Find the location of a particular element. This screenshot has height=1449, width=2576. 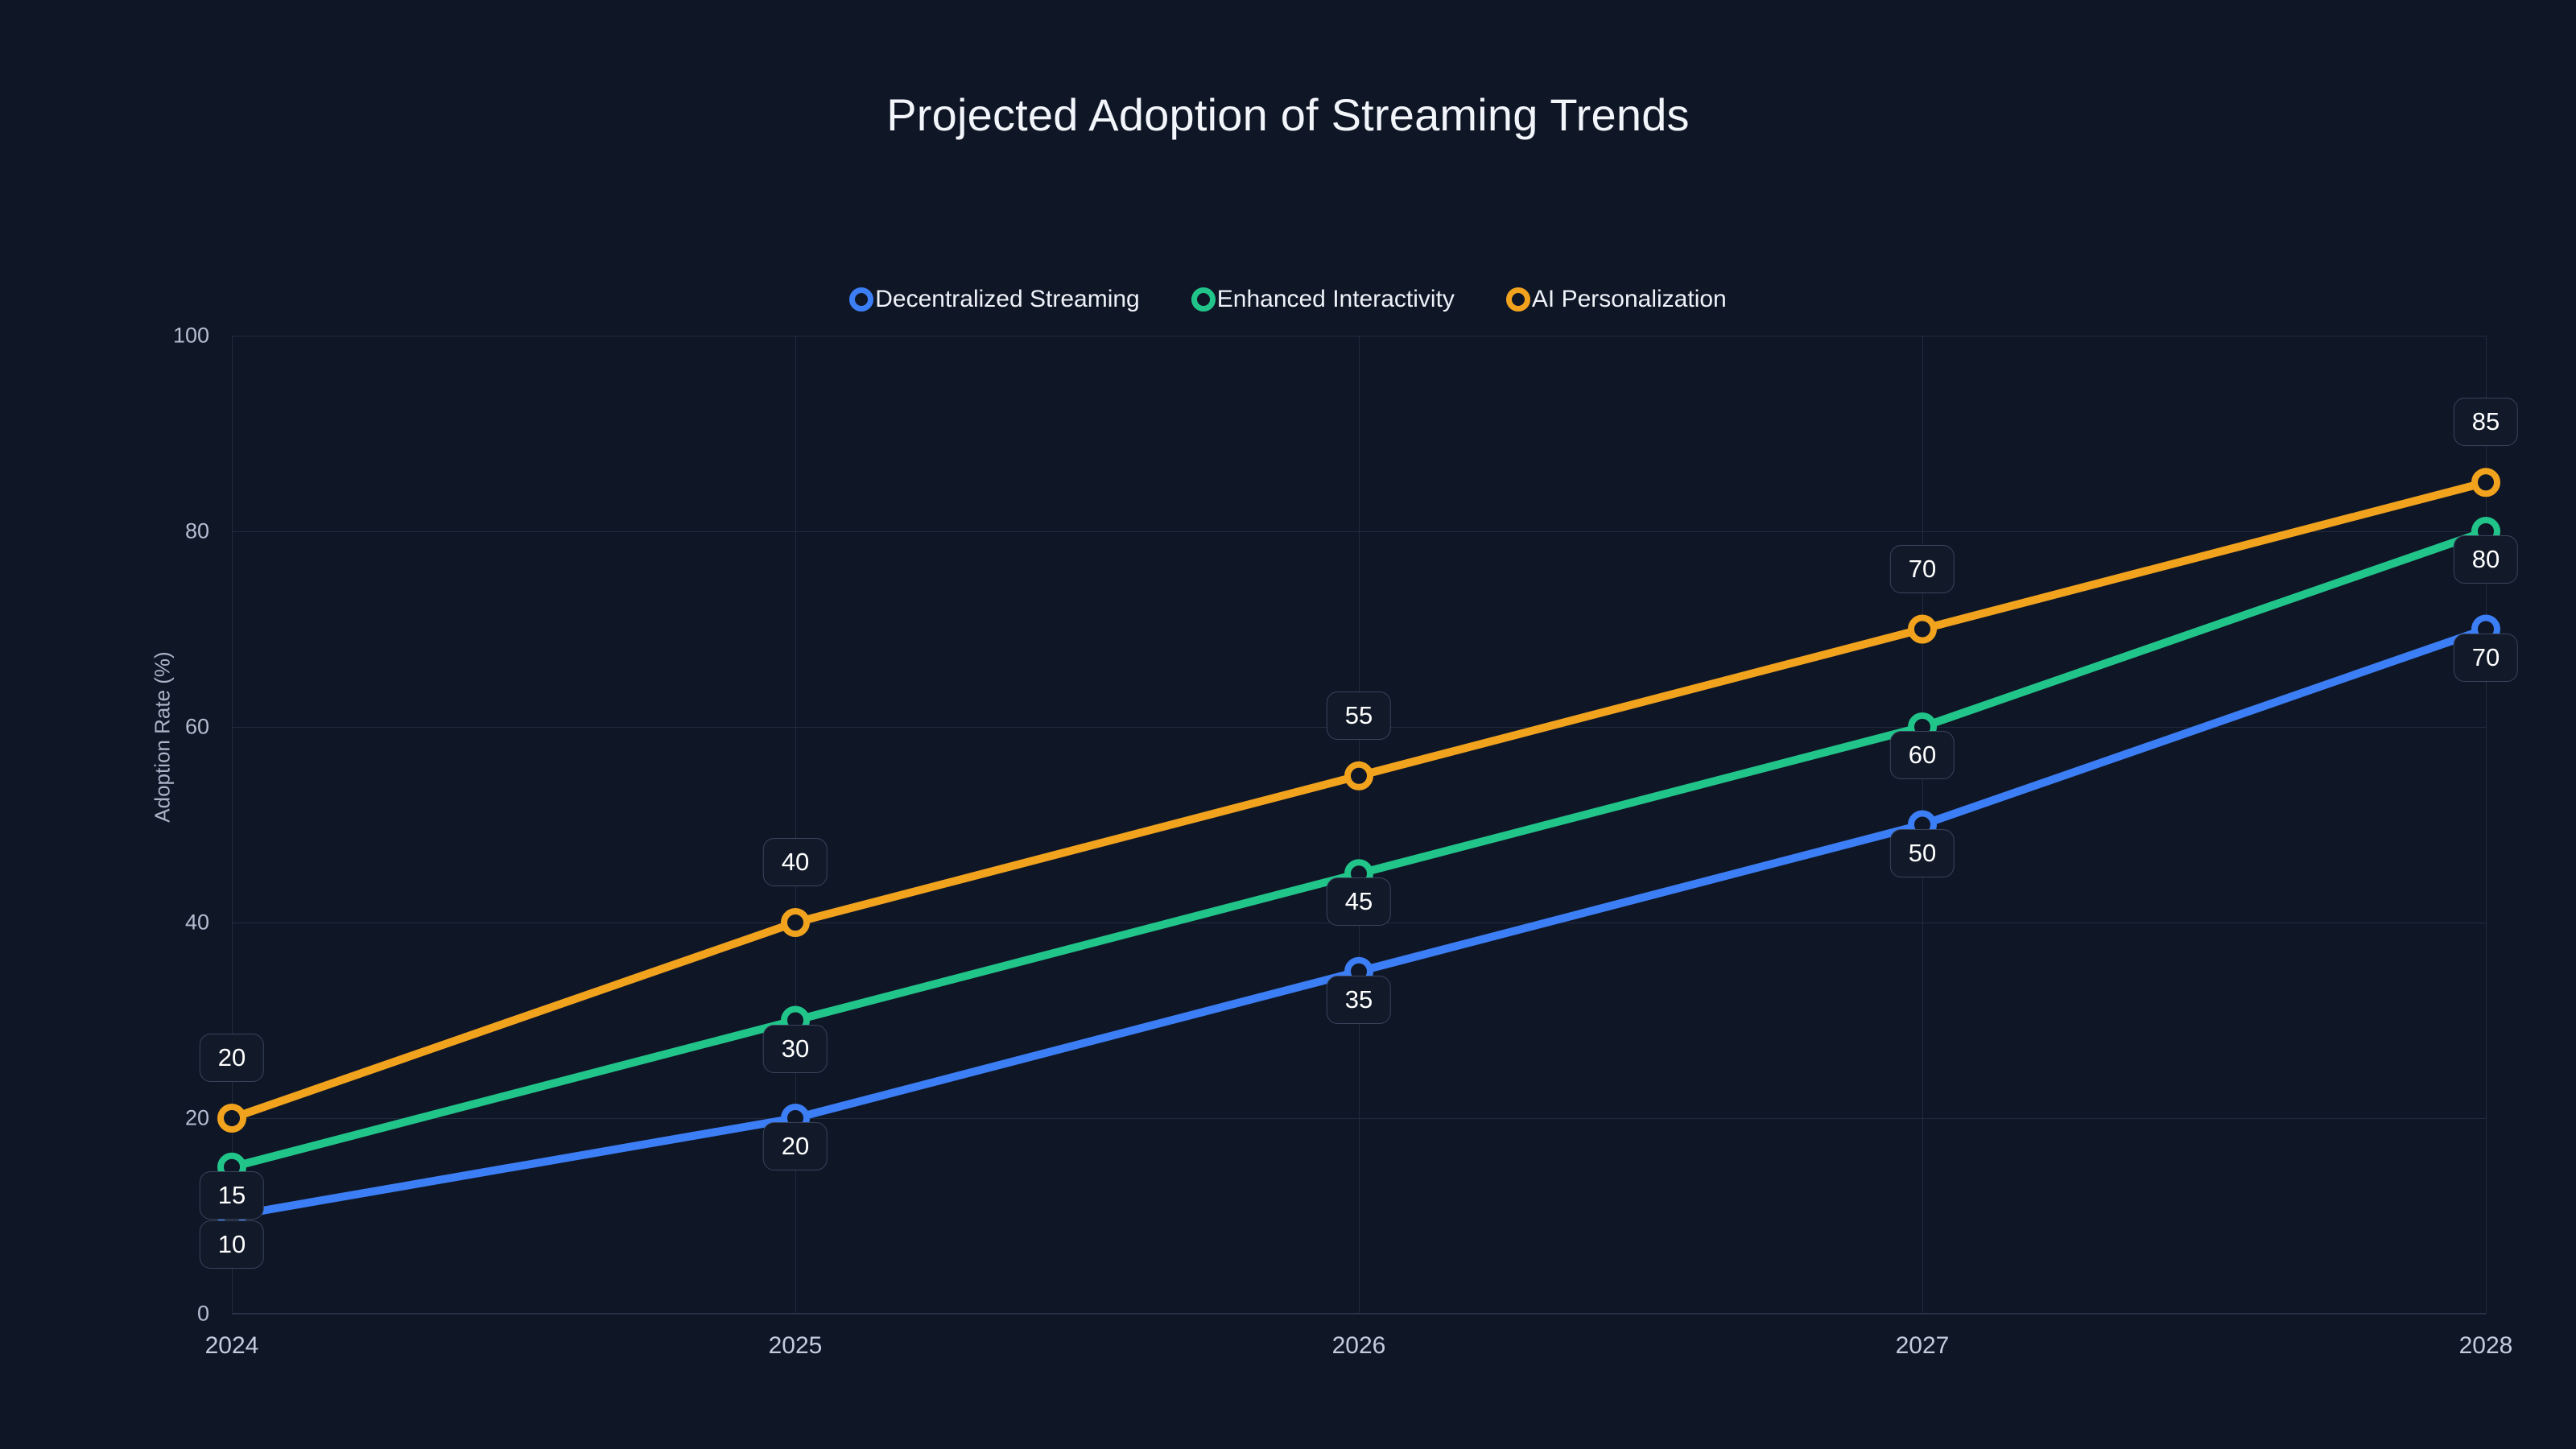

y-tick-label: 40 is located at coordinates (196, 923).